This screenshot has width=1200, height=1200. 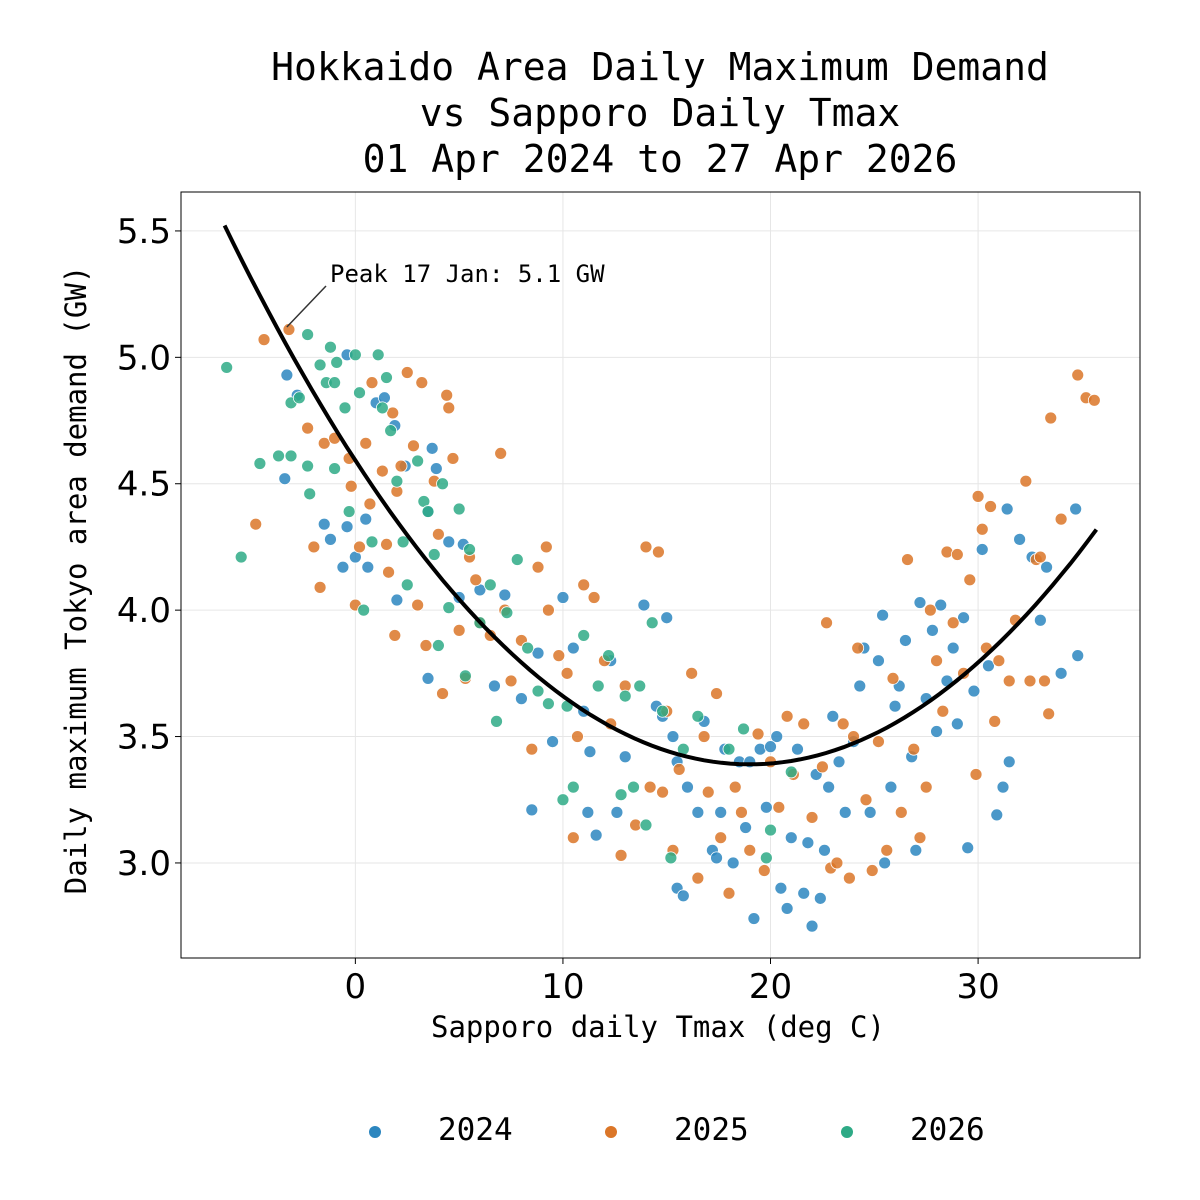 What do you see at coordinates (144, 232) in the screenshot?
I see `y-tick-label: 5.5` at bounding box center [144, 232].